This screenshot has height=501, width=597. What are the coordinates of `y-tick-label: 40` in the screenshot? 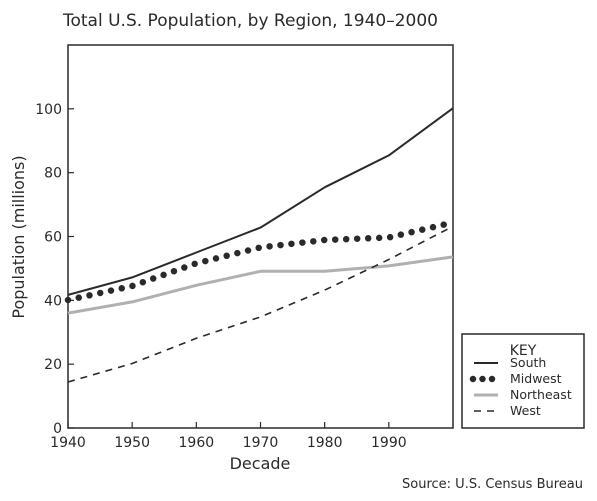 It's located at (53, 301).